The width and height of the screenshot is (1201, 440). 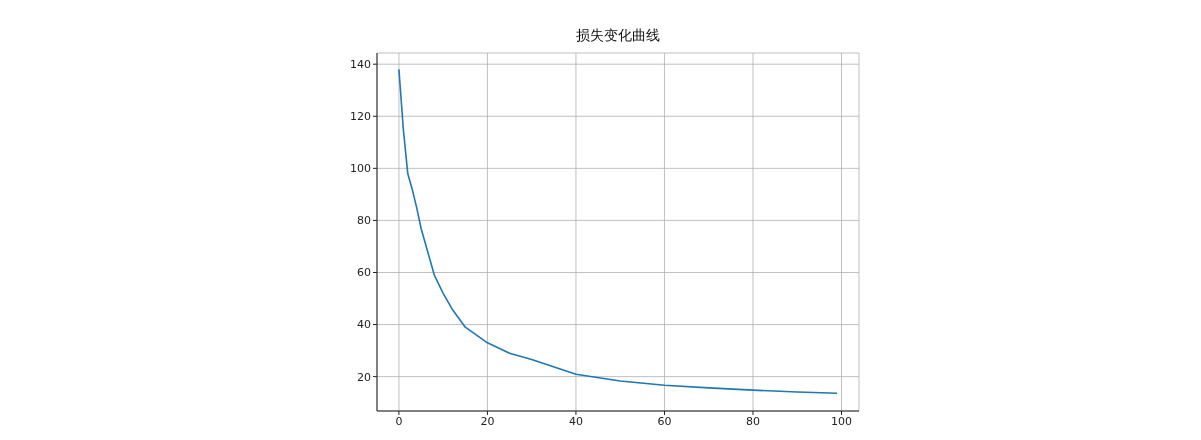 I want to click on y-tick-label: 140, so click(x=360, y=65).